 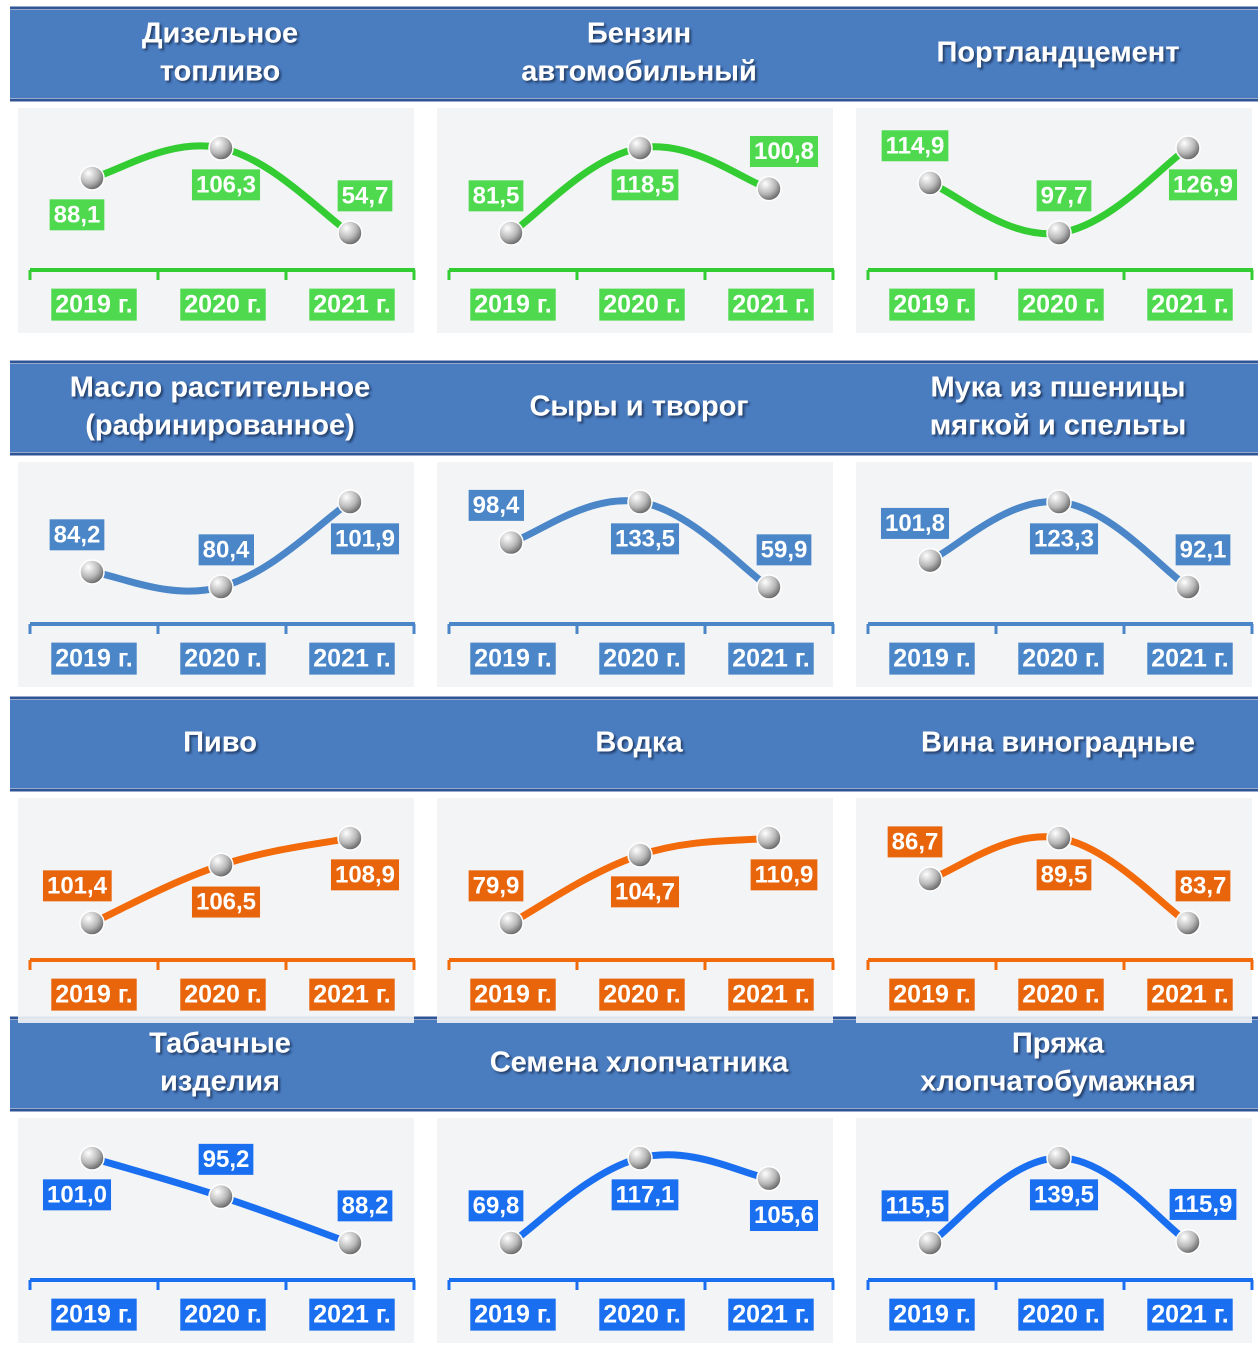 I want to click on panel-title: топливо, so click(x=220, y=72).